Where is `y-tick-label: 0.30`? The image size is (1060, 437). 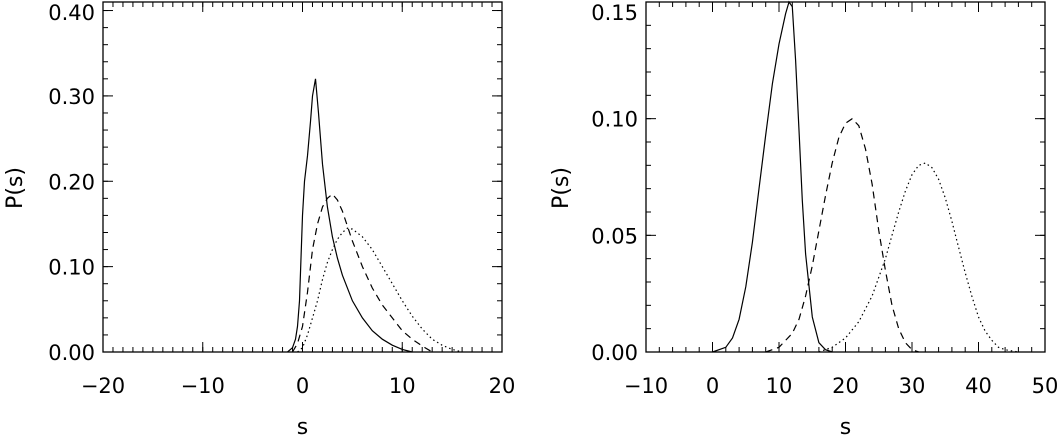 y-tick-label: 0.30 is located at coordinates (71, 97).